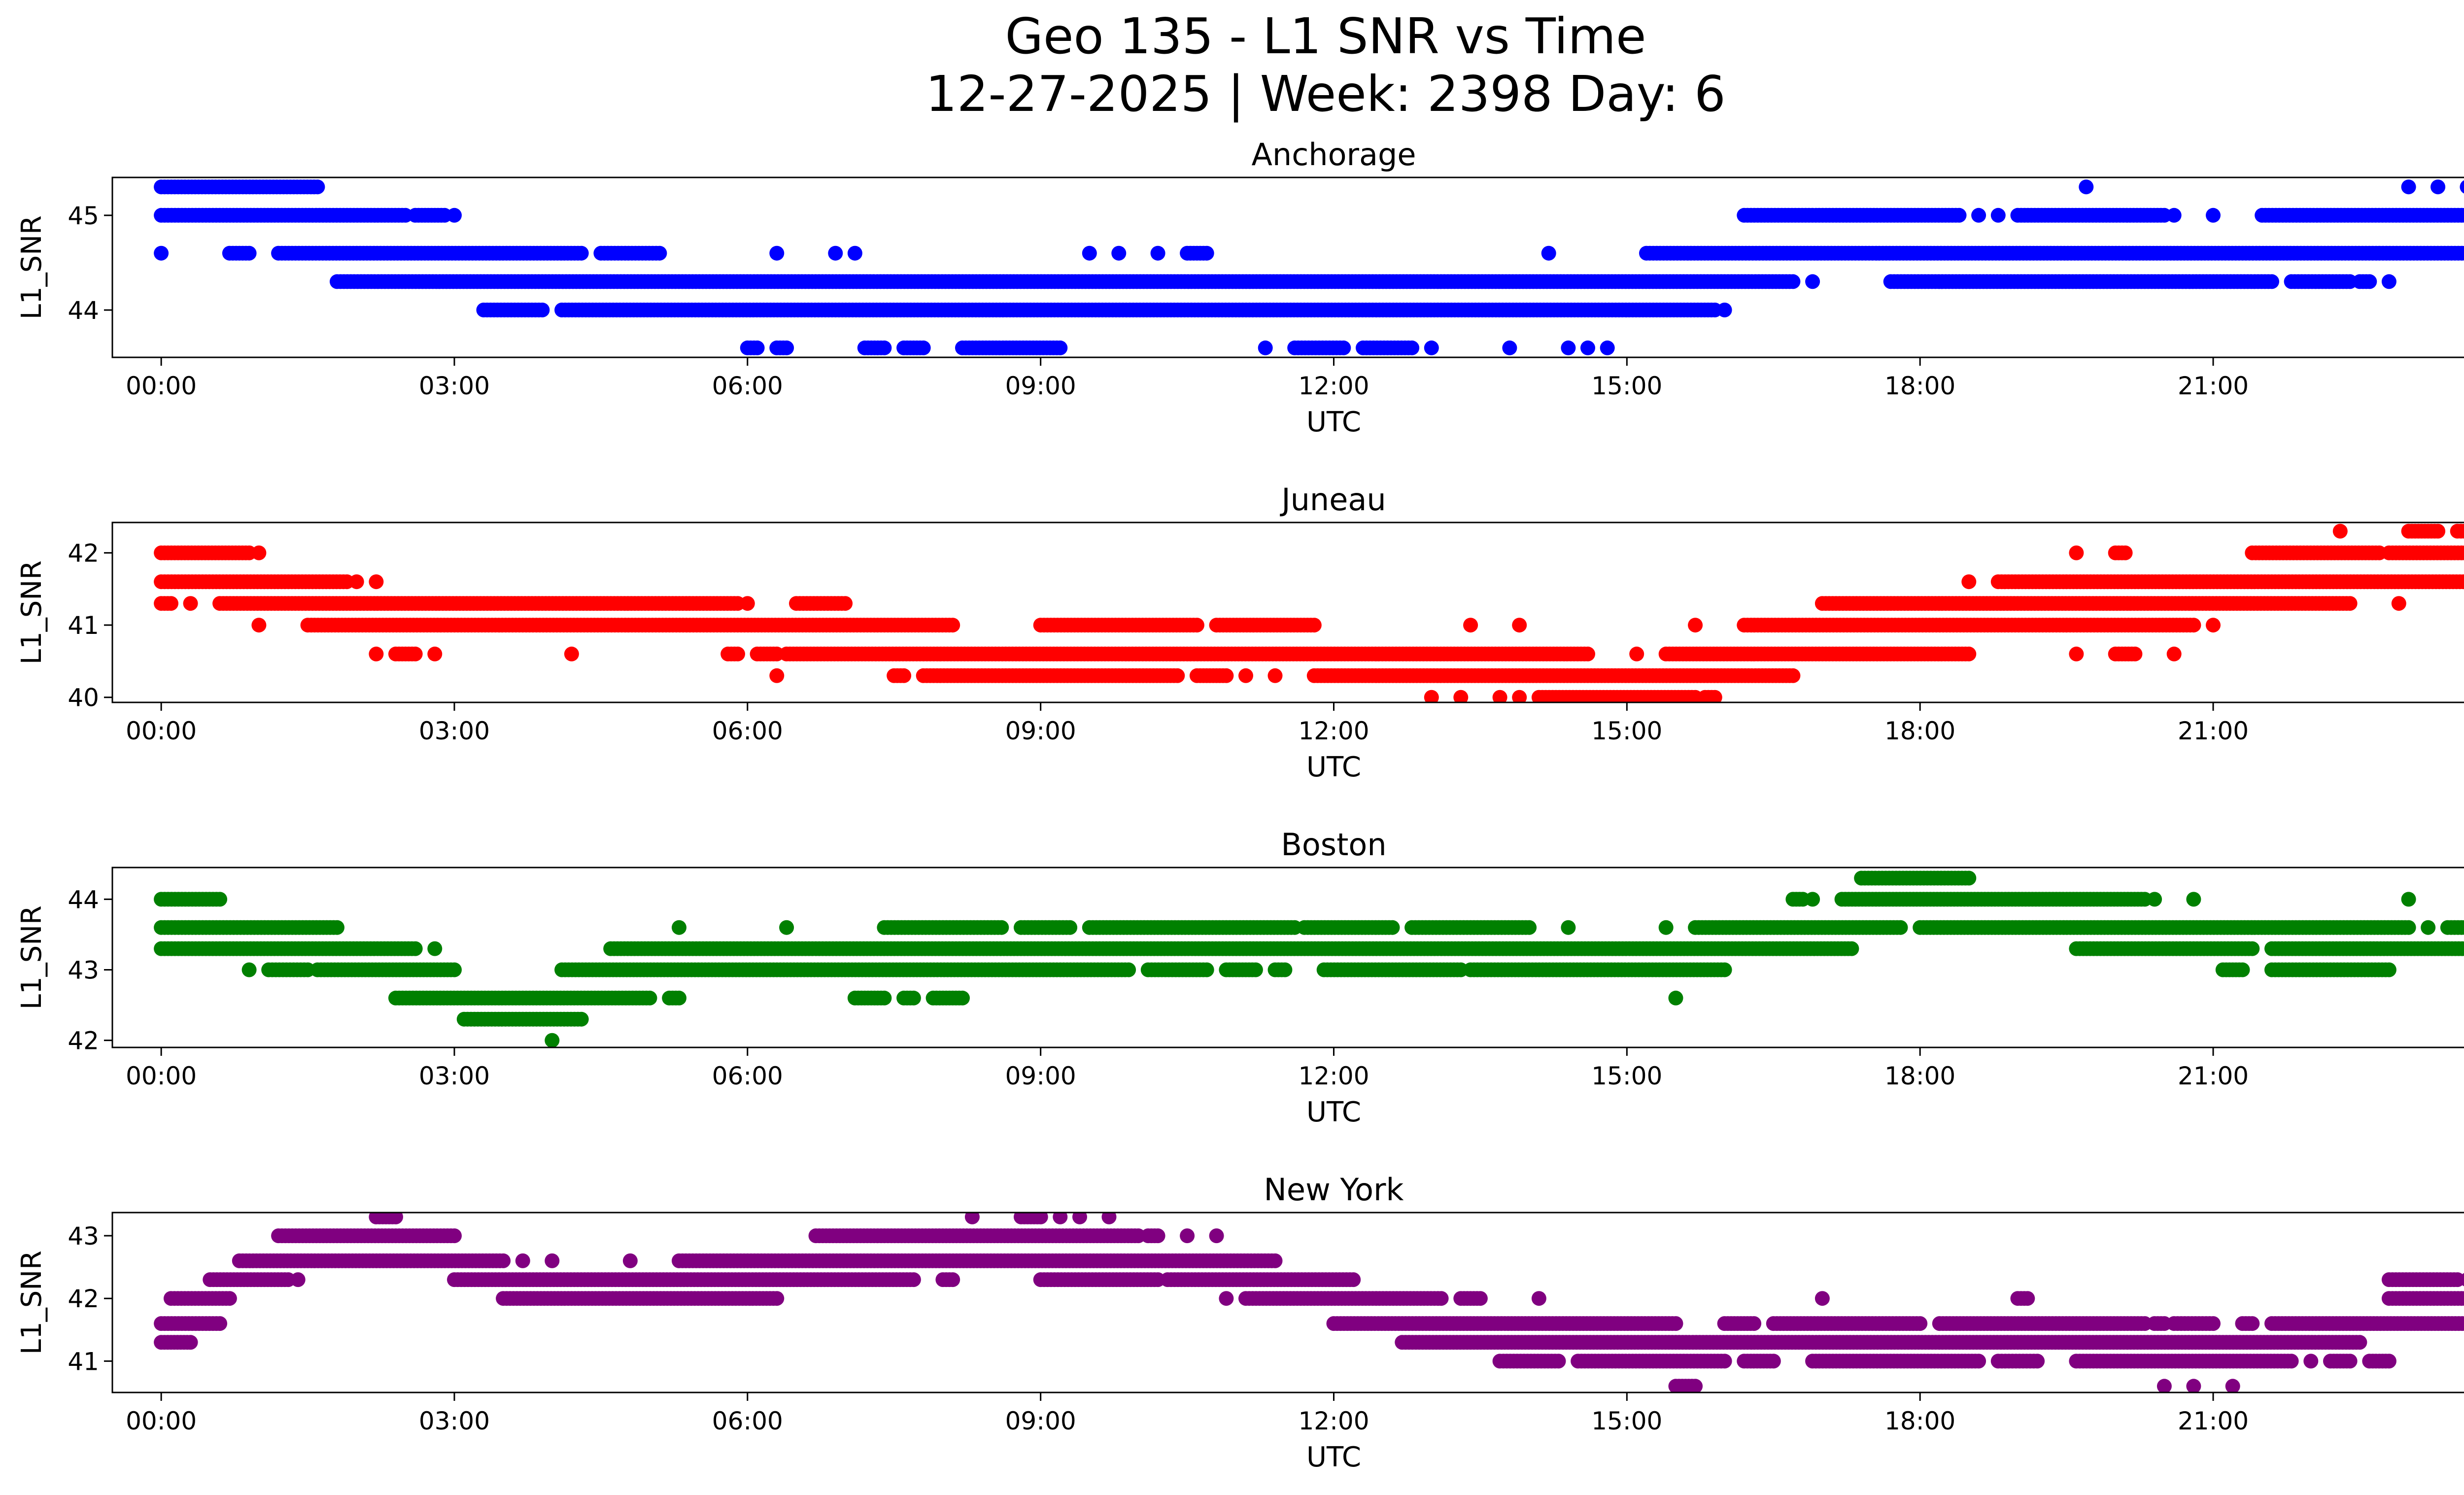 The height and width of the screenshot is (1495, 2464). What do you see at coordinates (1332, 500) in the screenshot?
I see `juneau-title: Juneau` at bounding box center [1332, 500].